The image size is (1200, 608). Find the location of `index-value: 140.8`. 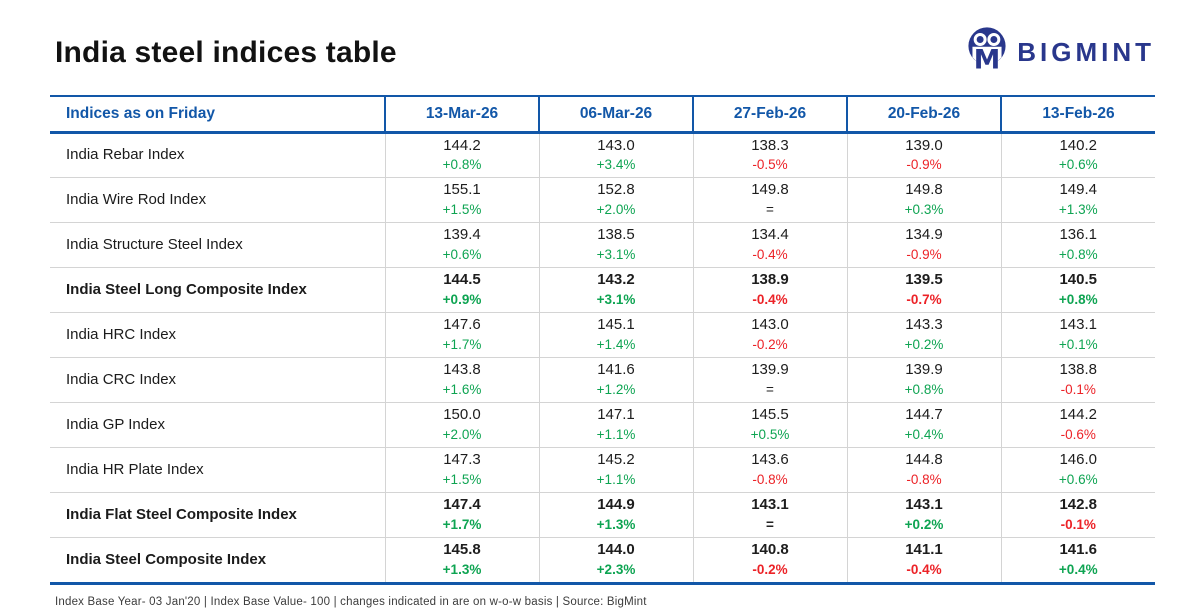

index-value: 140.8 is located at coordinates (770, 549).